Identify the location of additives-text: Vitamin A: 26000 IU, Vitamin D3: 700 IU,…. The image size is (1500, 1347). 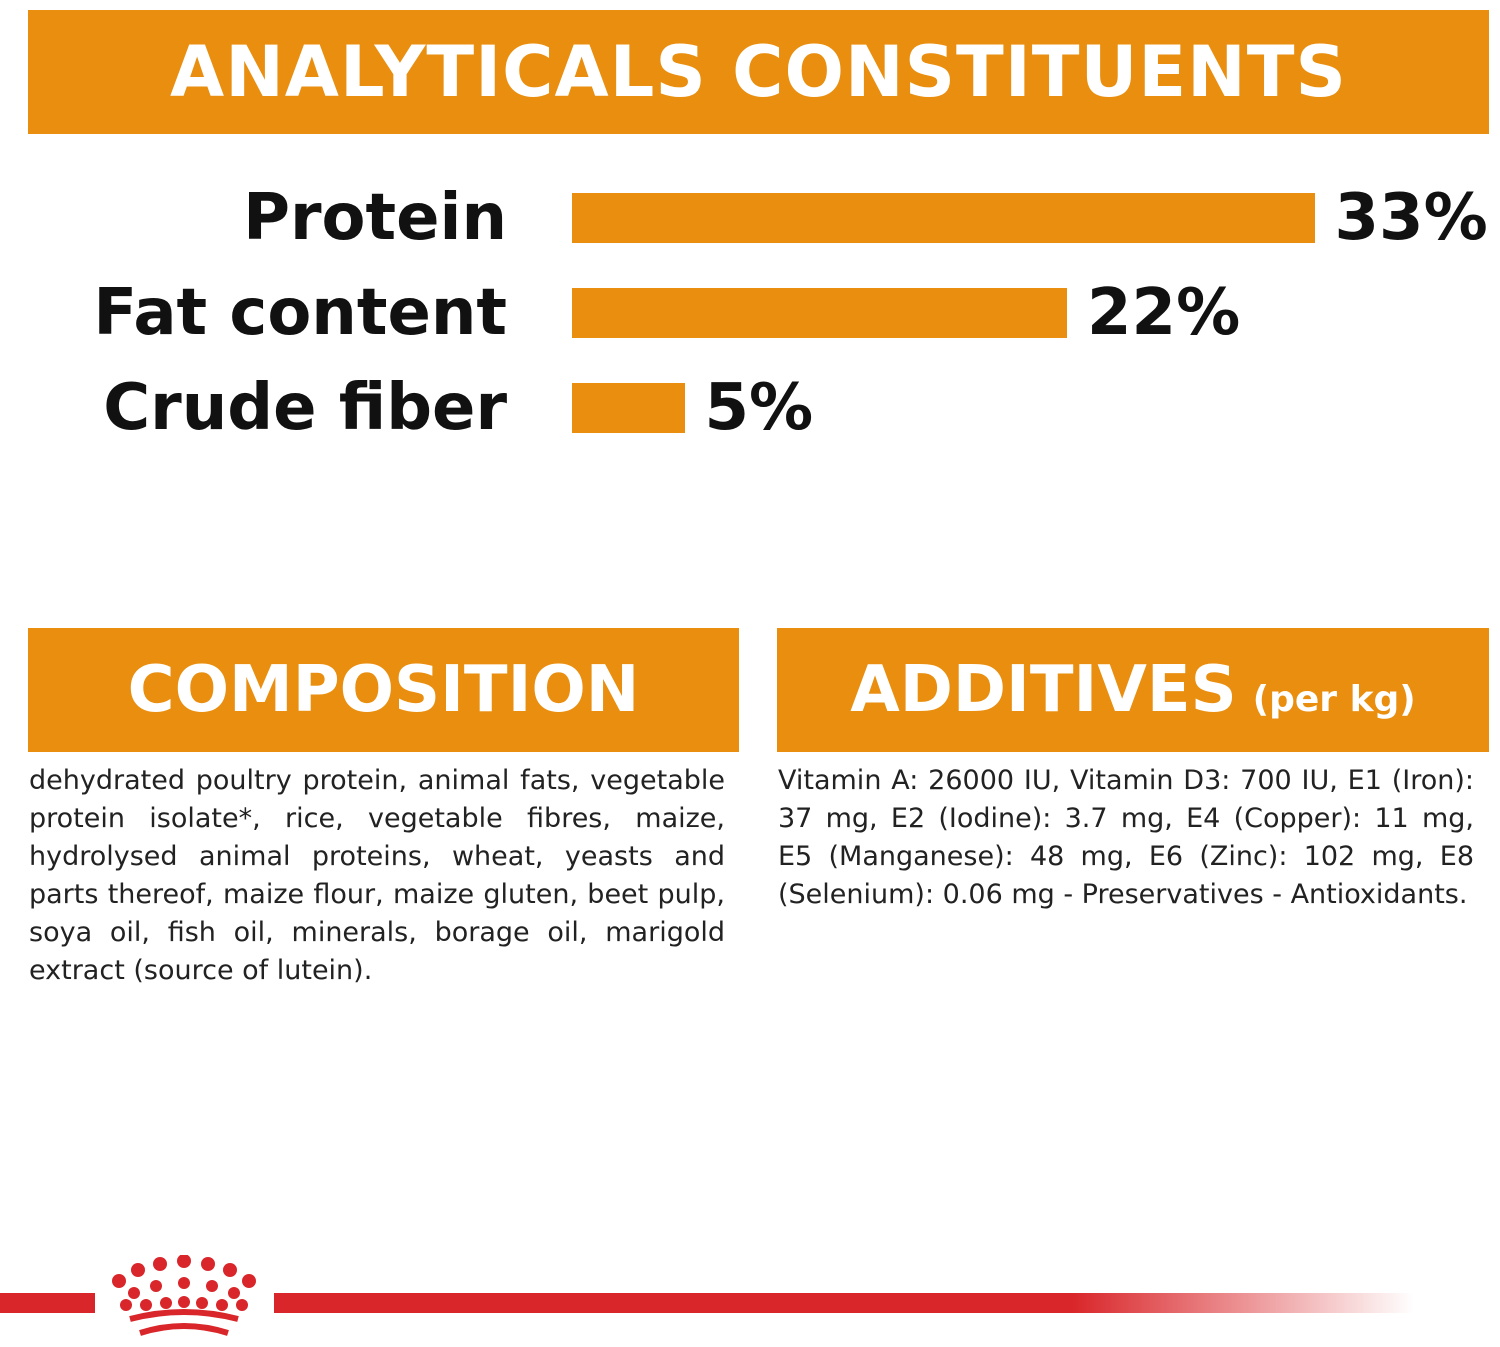
(1126, 837).